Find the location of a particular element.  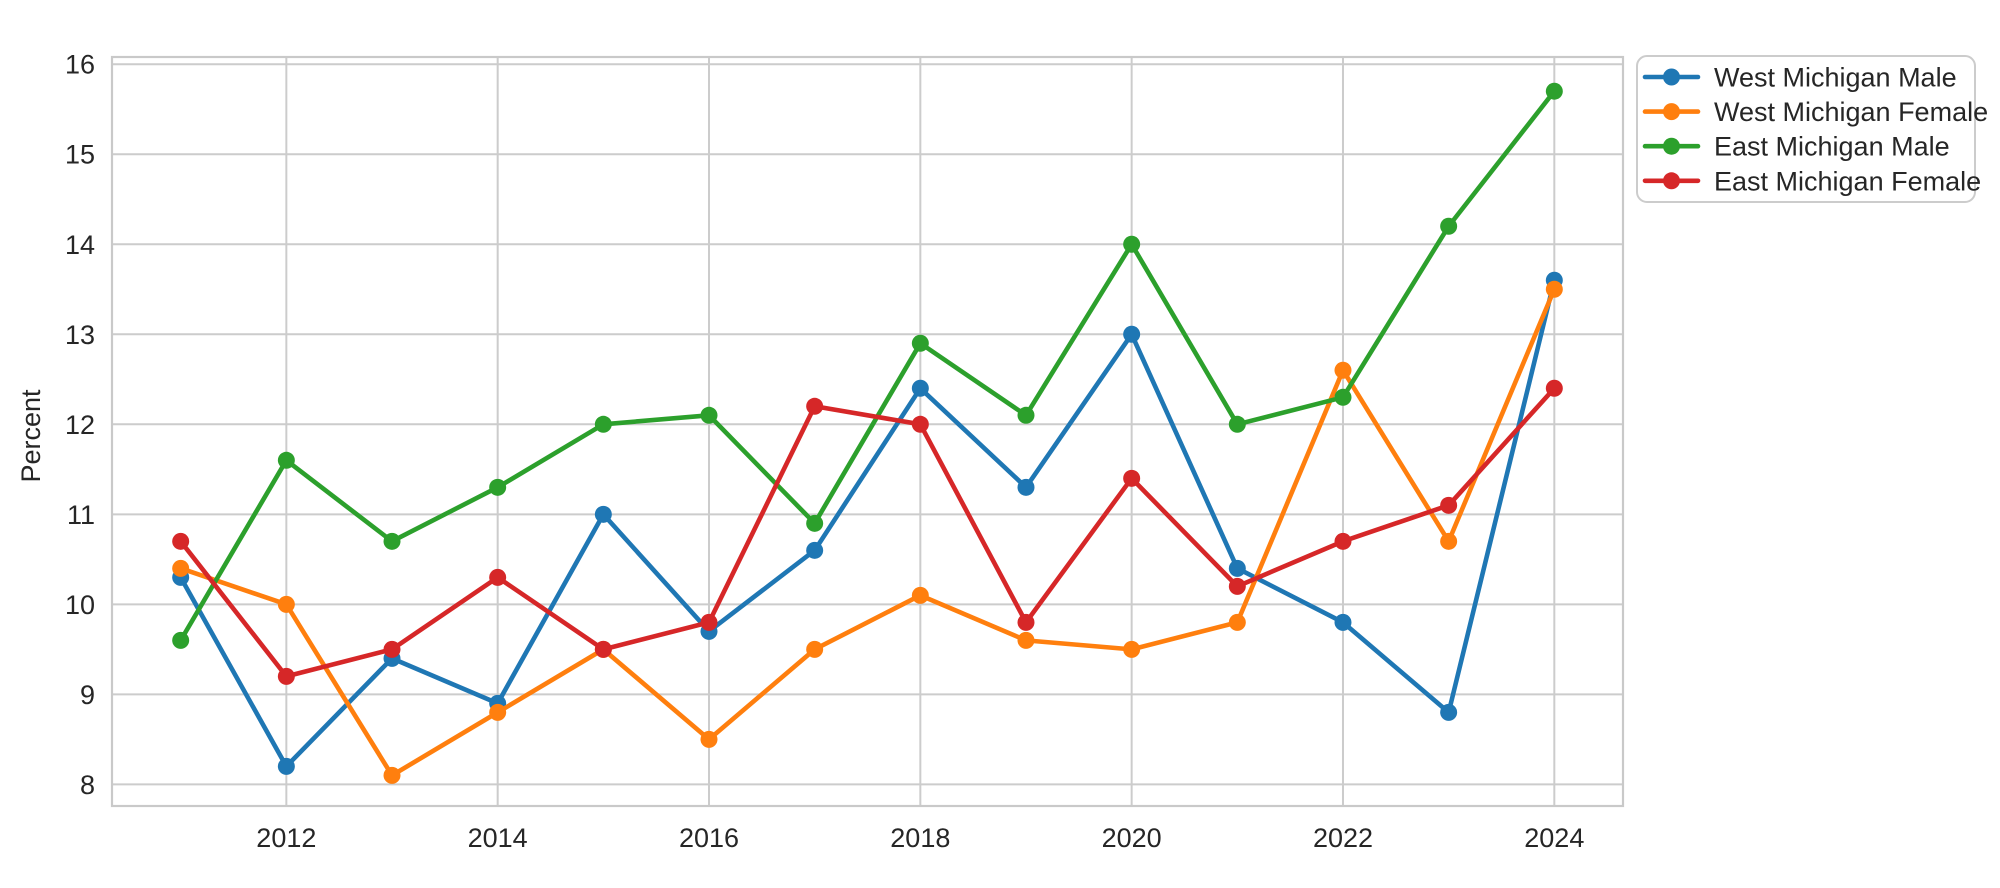

y-tick-label: 10 is located at coordinates (80, 605).